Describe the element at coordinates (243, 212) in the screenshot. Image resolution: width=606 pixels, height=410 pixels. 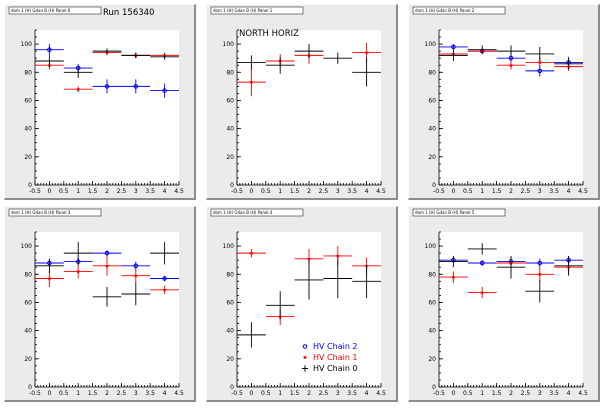
I see `pad-title: dom 1 (H) Gdan B (H) Panel 4` at that location.